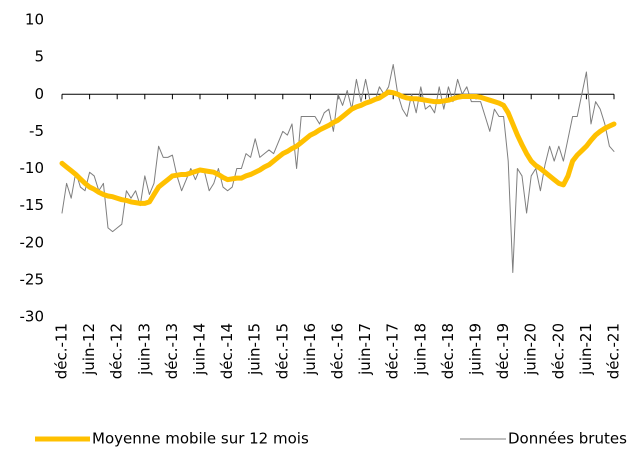  What do you see at coordinates (32, 279) in the screenshot?
I see `y-tick-label: -25` at bounding box center [32, 279].